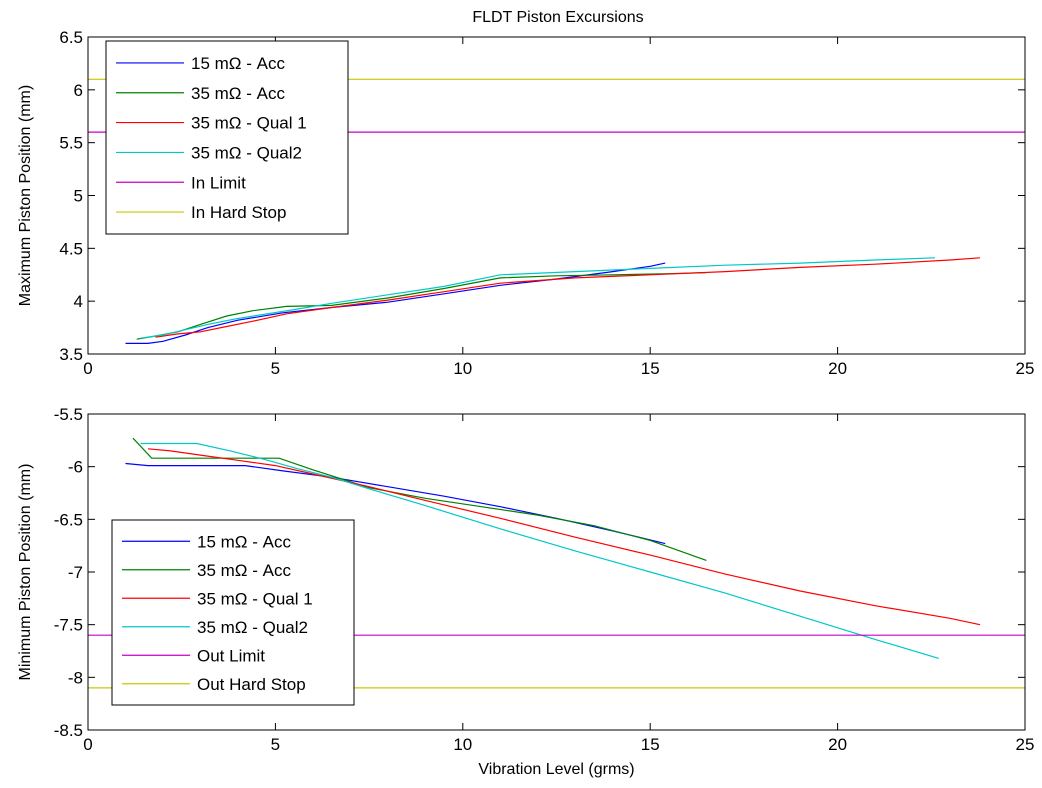 This screenshot has width=1042, height=788. I want to click on y-tick-label: 6.5, so click(71, 37).